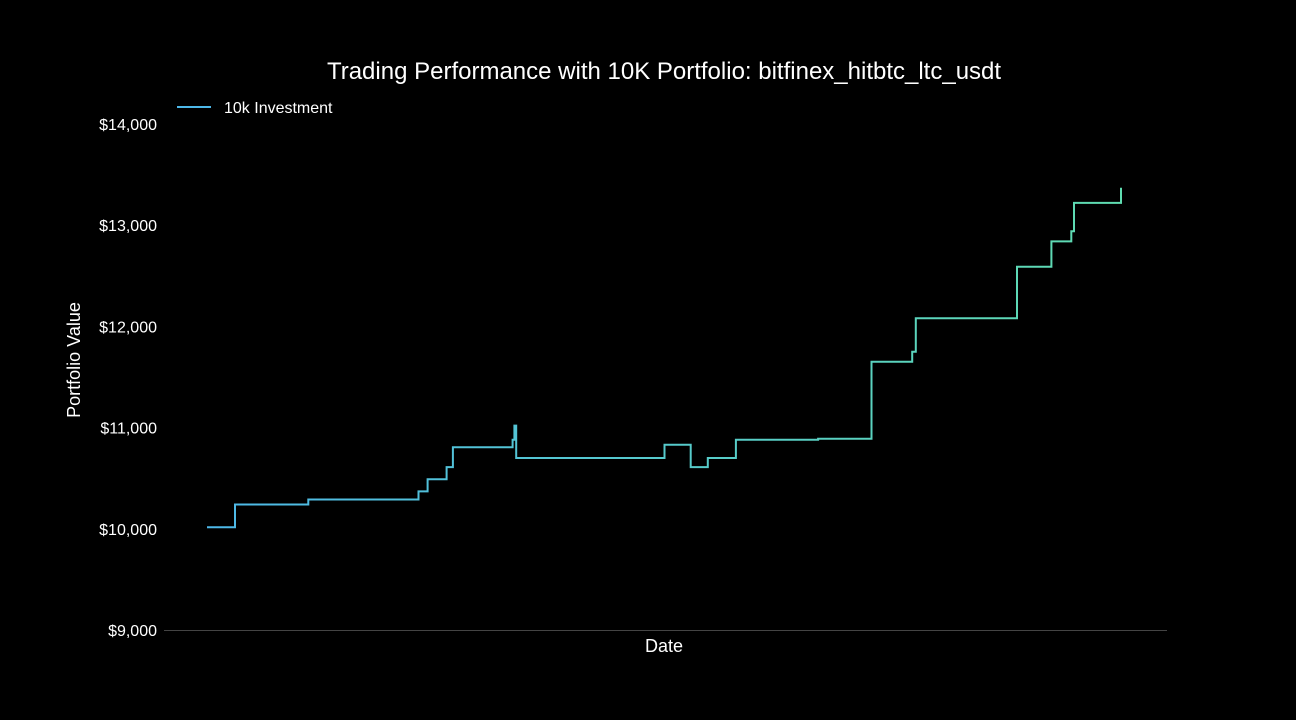  I want to click on legend: 10k Investment, so click(255, 108).